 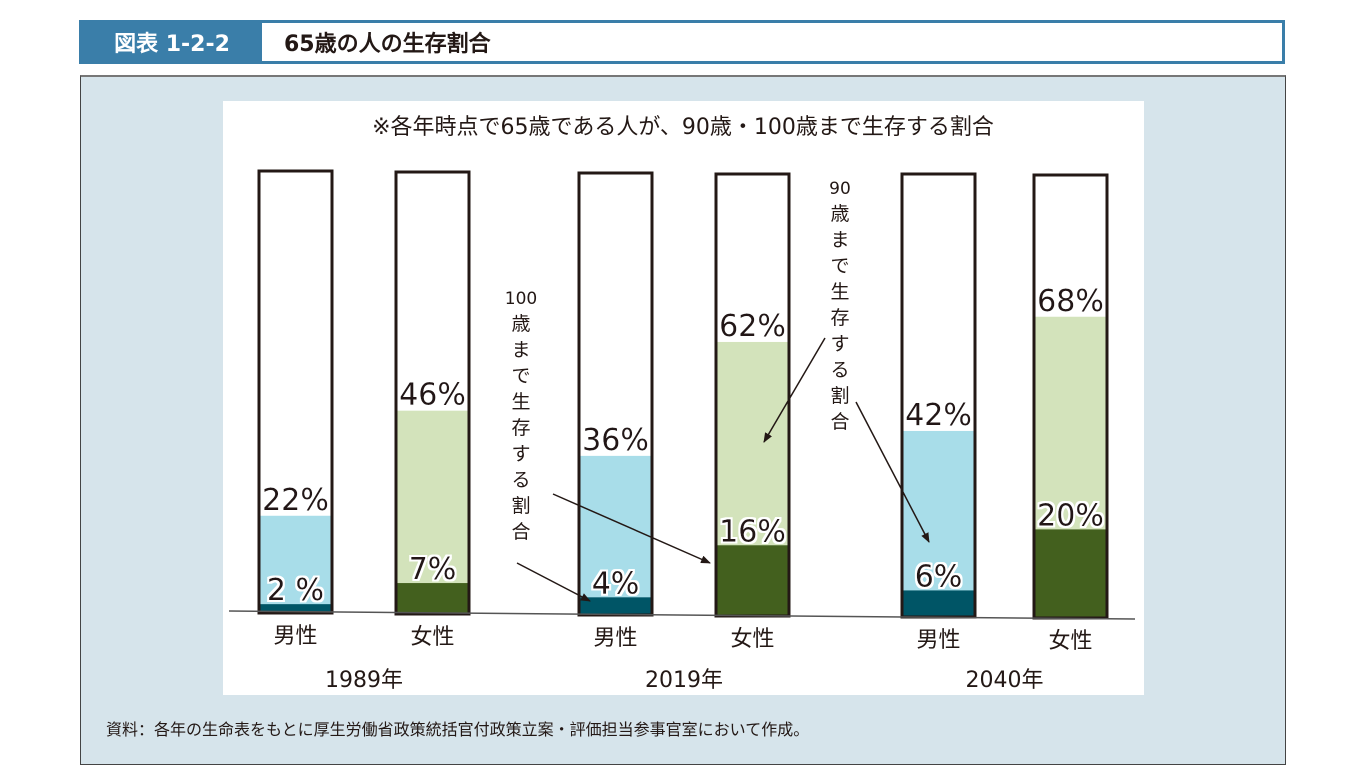 I want to click on data-label-100: 7%, so click(x=433, y=569).